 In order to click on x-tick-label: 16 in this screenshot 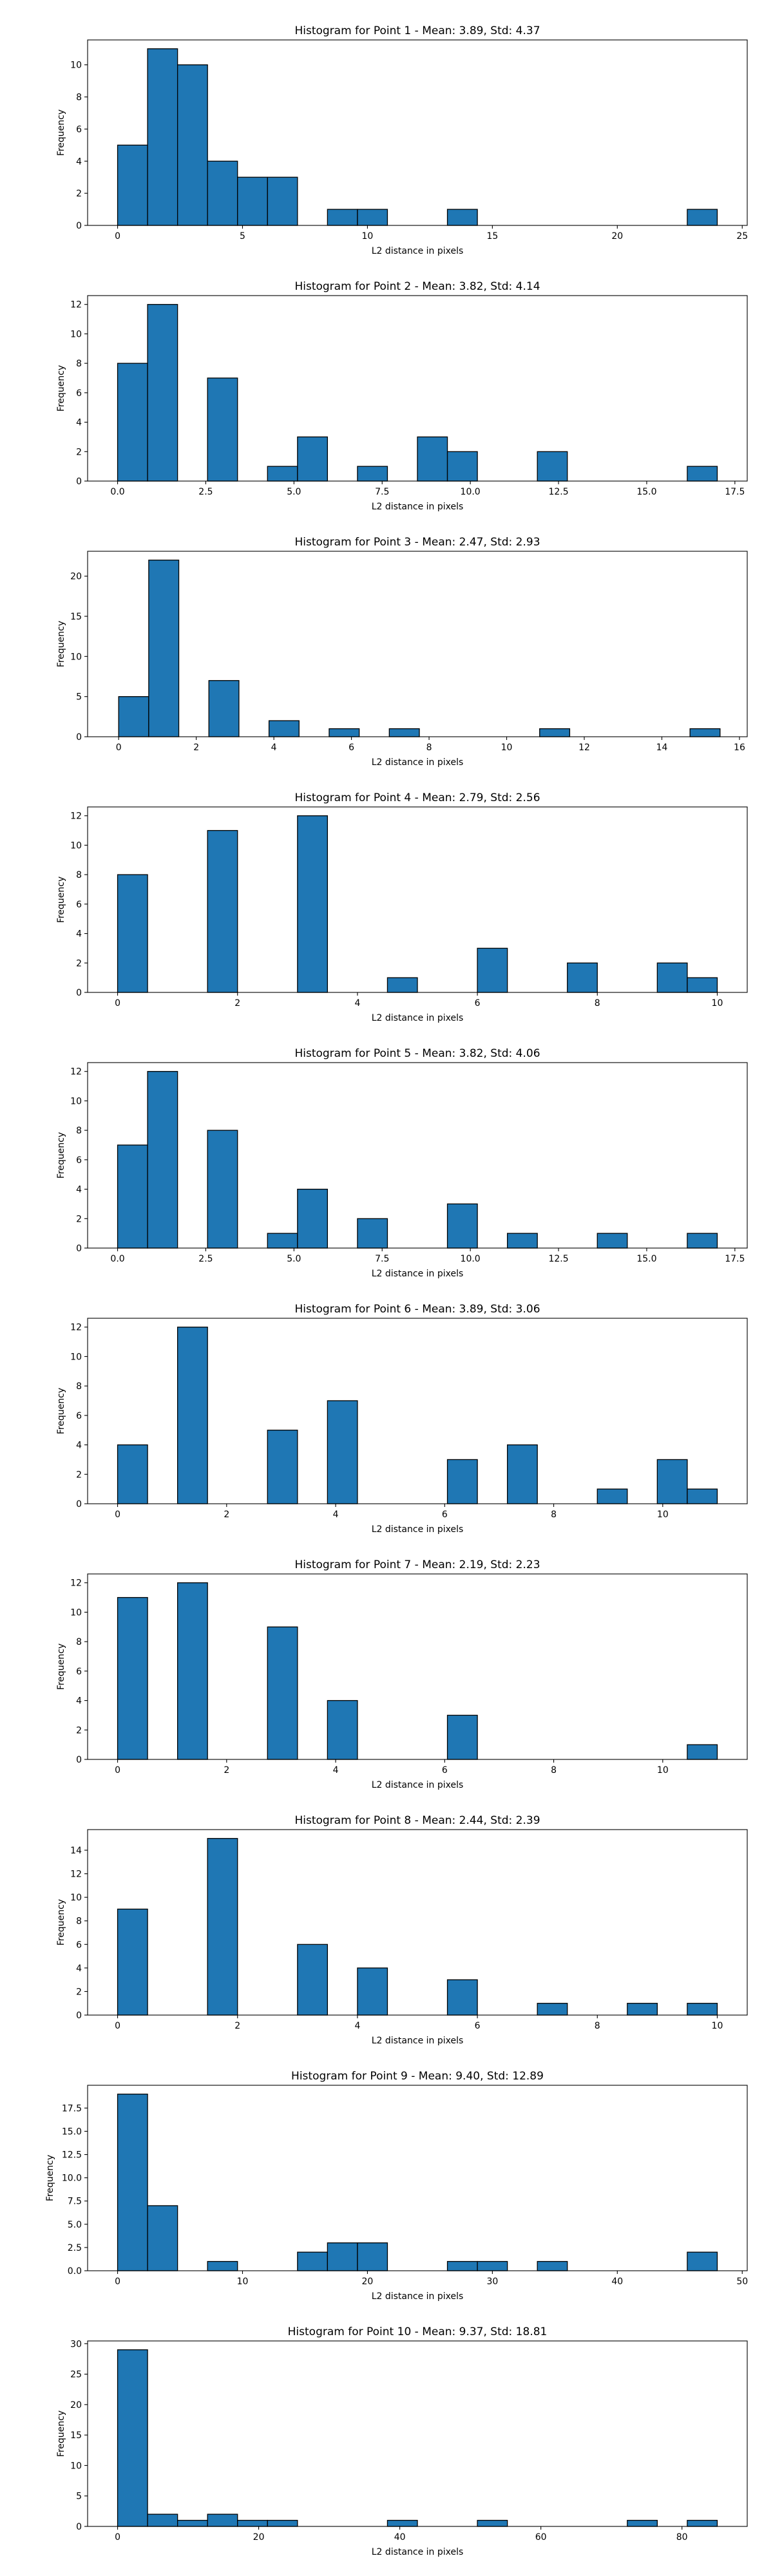, I will do `click(739, 748)`.